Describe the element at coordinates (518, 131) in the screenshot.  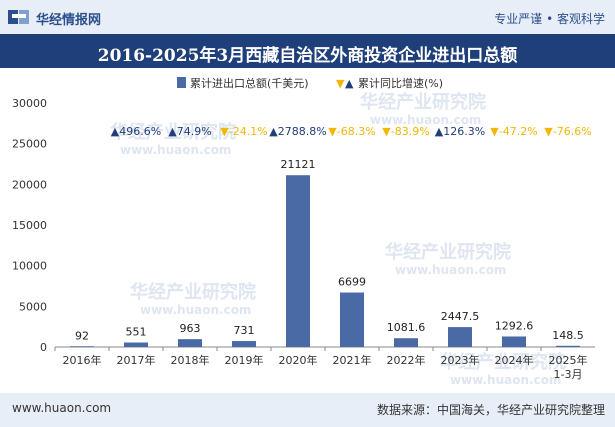
I see `growth-value: -47.2%` at that location.